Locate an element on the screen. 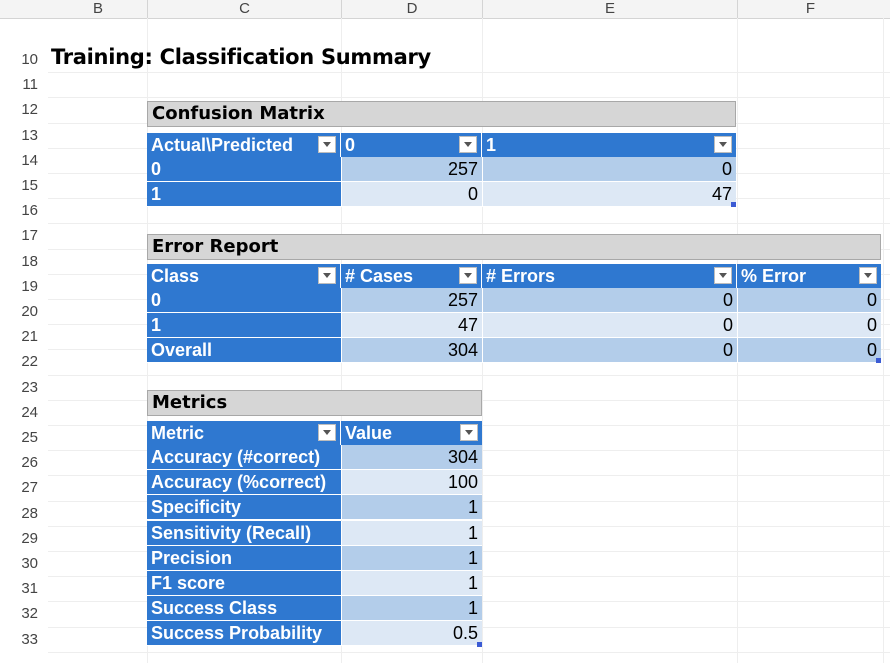 This screenshot has width=890, height=663. row-number: 10 is located at coordinates (29, 59).